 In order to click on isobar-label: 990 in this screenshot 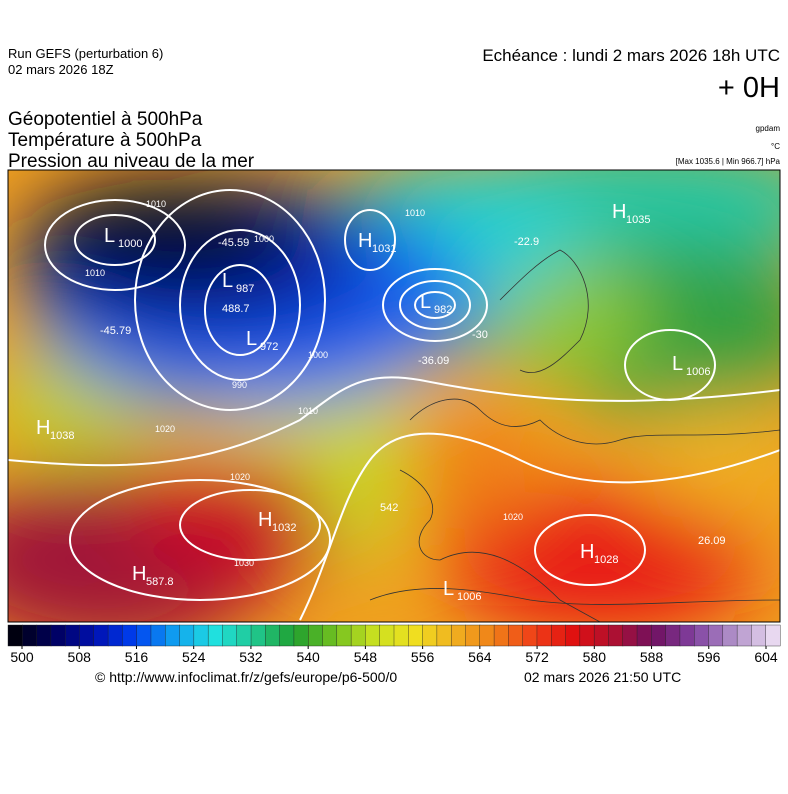, I will do `click(239, 385)`.